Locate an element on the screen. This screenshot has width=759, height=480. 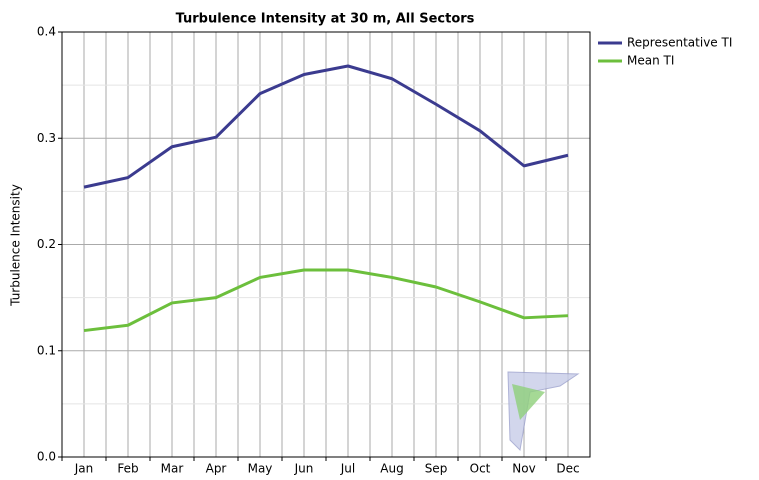
y-tick-label: 0.0 is located at coordinates (46, 457).